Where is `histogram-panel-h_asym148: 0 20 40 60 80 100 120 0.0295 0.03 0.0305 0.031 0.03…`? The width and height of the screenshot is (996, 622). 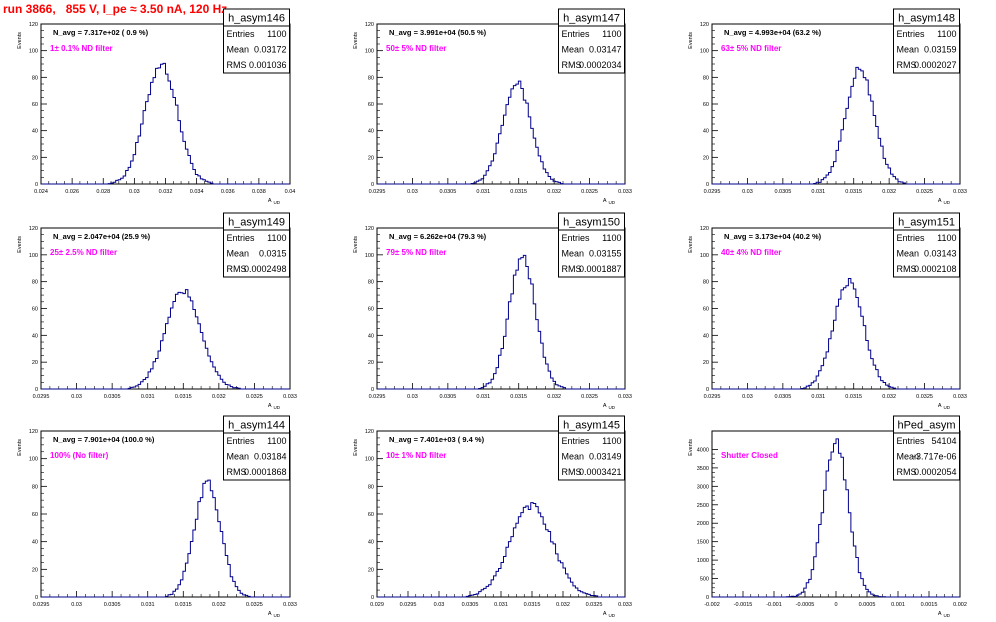
histogram-panel-h_asym148: 0 20 40 60 80 100 120 0.0295 0.03 0.0305 0.031 0.03… is located at coordinates (827, 106).